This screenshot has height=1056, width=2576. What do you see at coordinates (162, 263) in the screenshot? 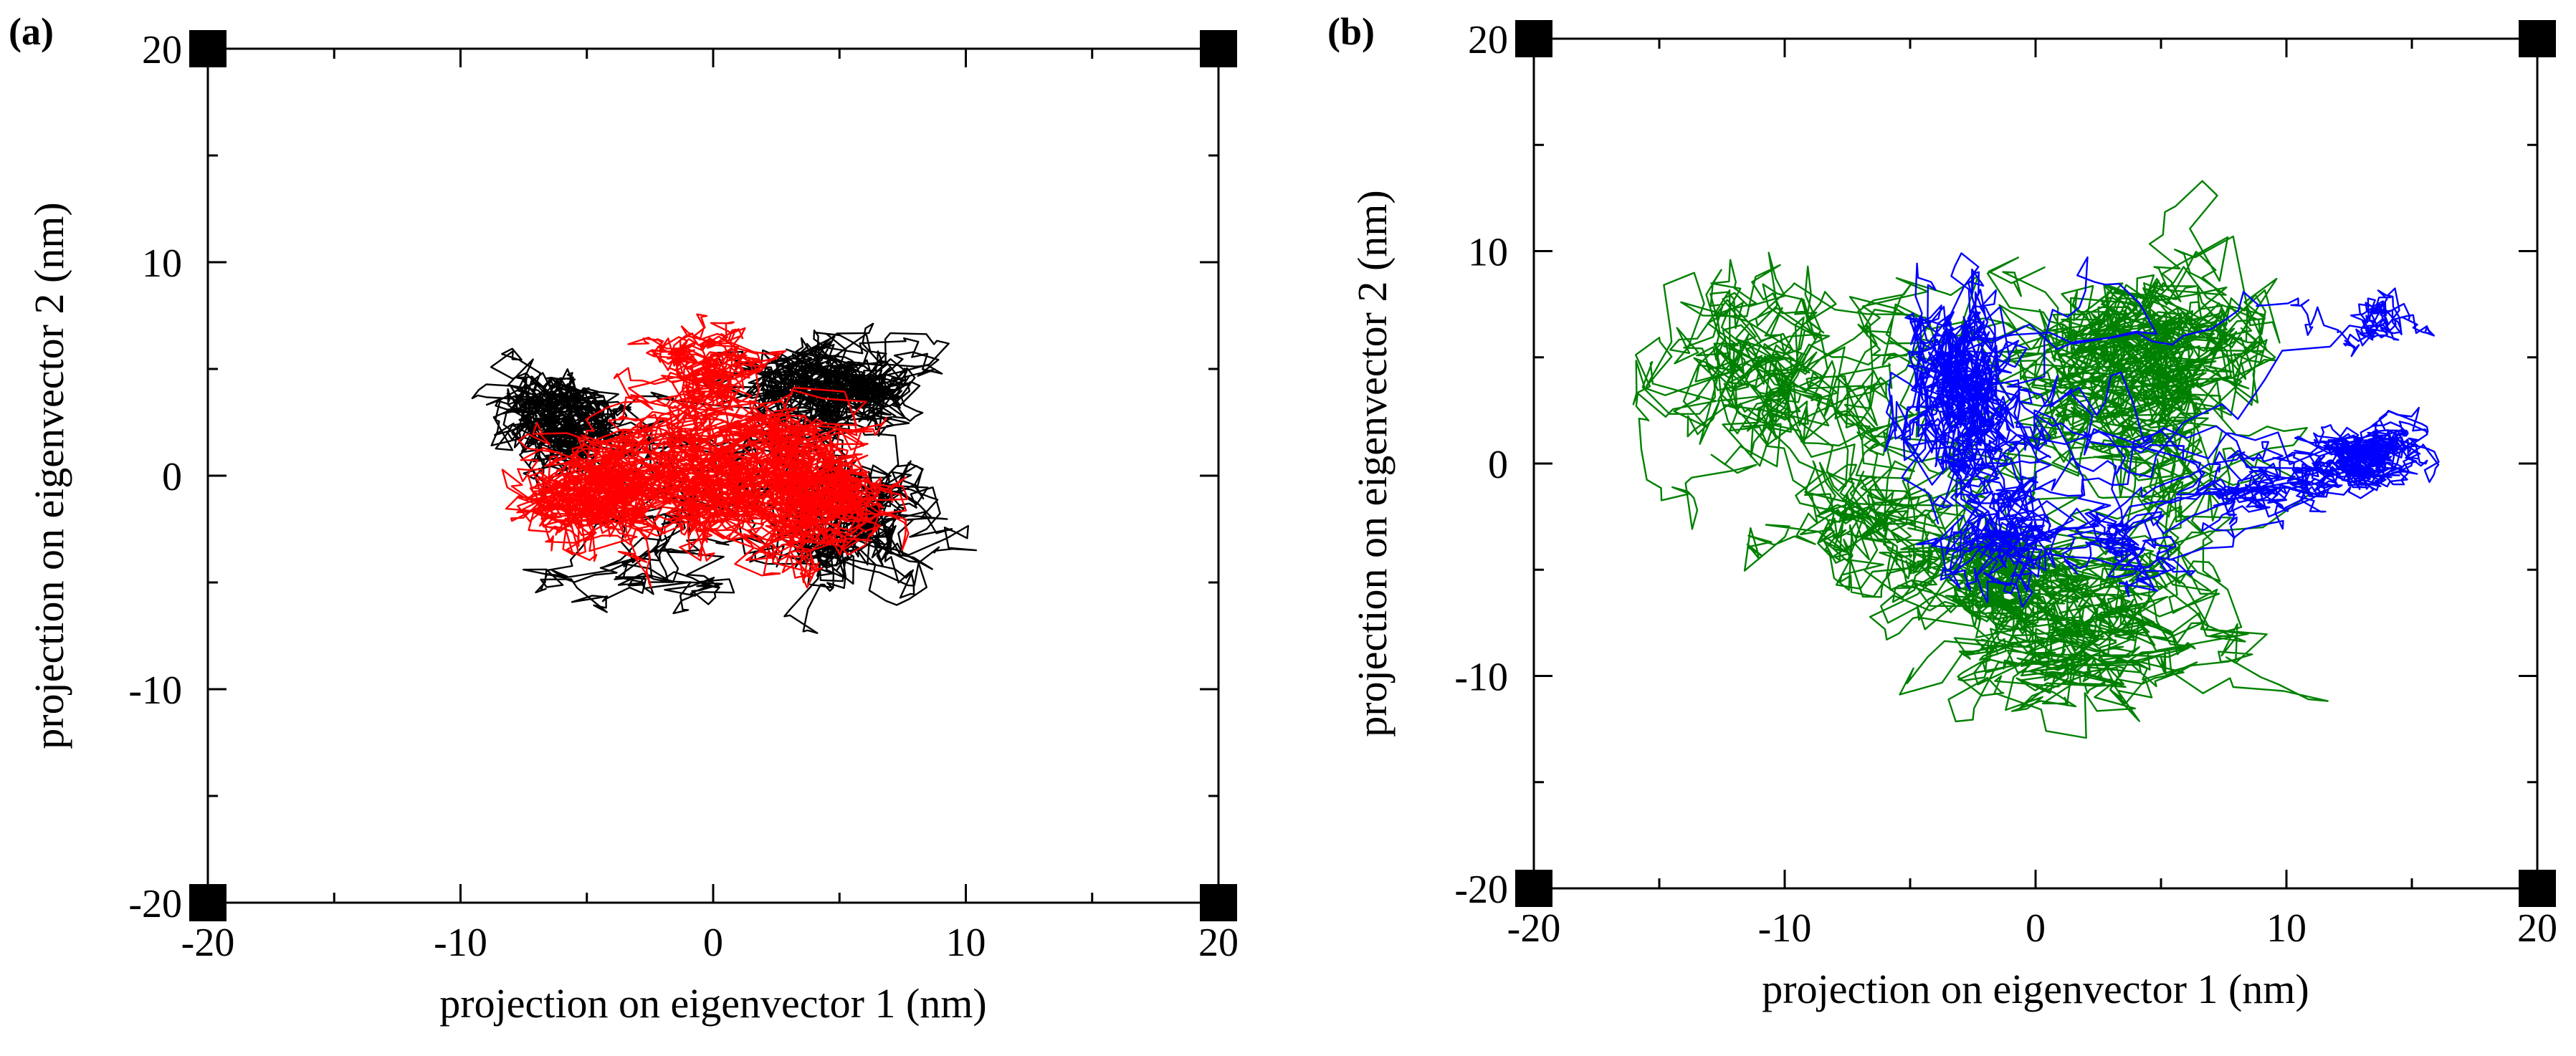
I see `panel-a-y-tick-label: 10` at bounding box center [162, 263].